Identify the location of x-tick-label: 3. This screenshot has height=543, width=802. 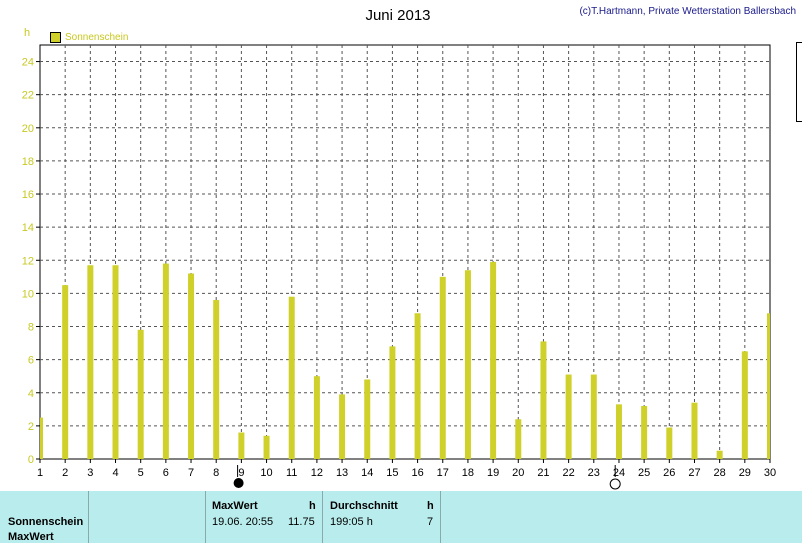
(90, 473).